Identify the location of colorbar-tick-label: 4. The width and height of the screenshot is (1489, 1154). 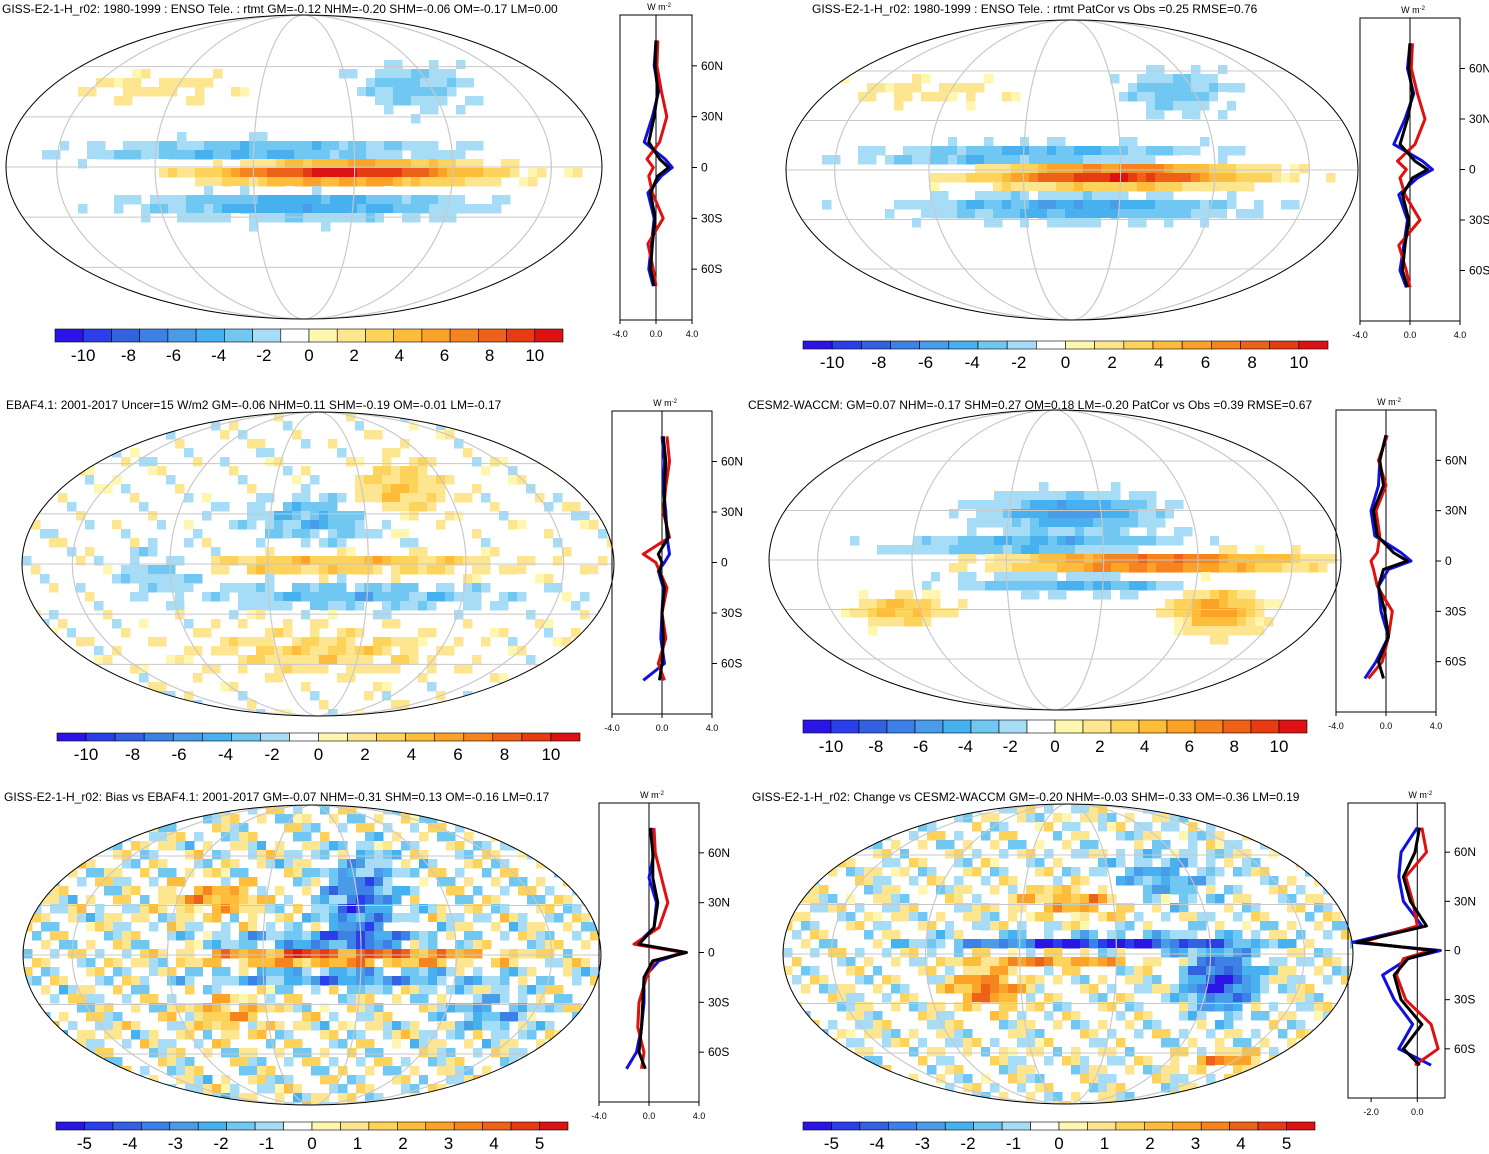
(1144, 746).